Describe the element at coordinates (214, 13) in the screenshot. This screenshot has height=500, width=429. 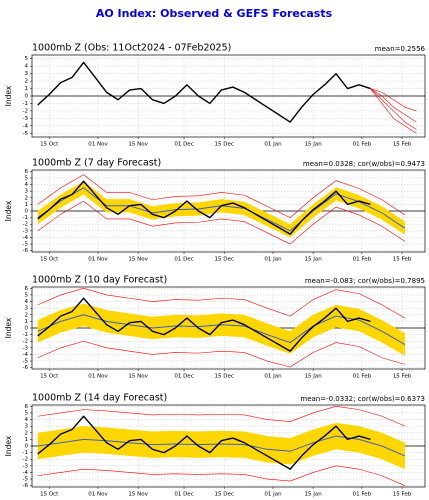
I see `page-title: AO Index: Observed & GEFS Forecasts` at that location.